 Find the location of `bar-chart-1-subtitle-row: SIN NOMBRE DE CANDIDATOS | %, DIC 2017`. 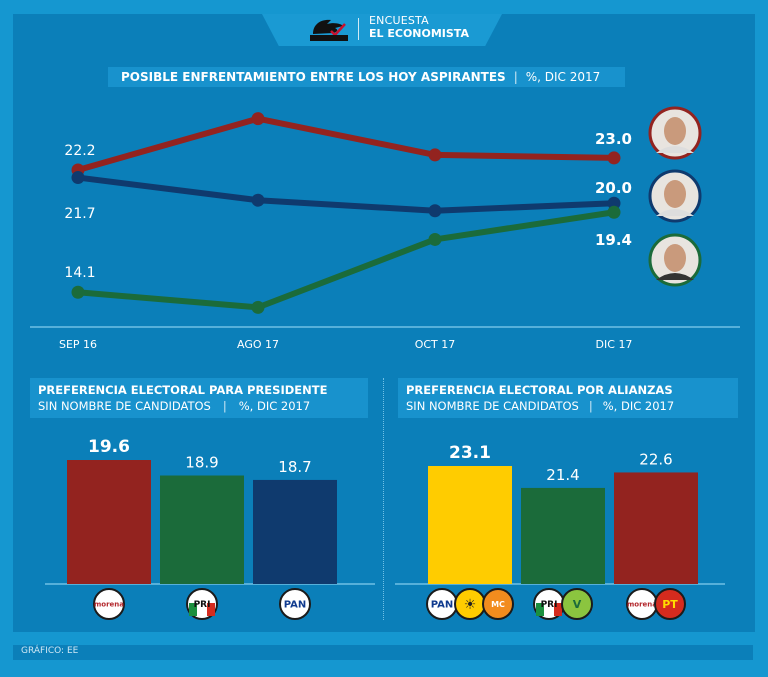

bar-chart-1-subtitle-row: SIN NOMBRE DE CANDIDATOS | %, DIC 2017 is located at coordinates (199, 406).